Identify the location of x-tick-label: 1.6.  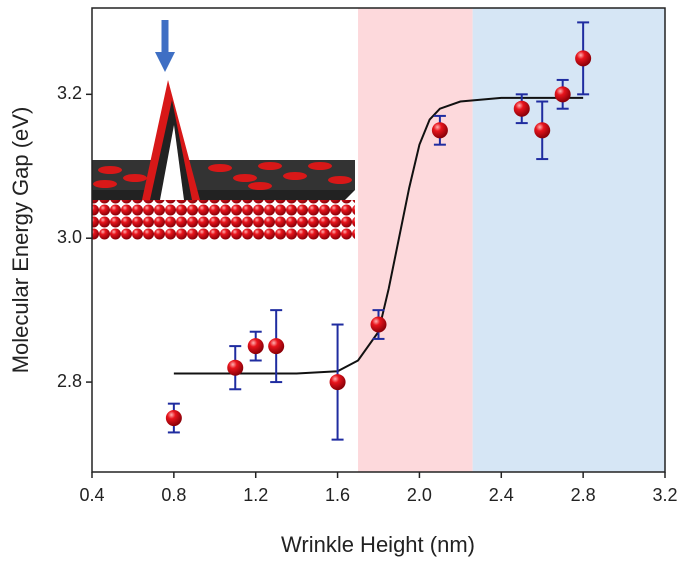
(337, 495).